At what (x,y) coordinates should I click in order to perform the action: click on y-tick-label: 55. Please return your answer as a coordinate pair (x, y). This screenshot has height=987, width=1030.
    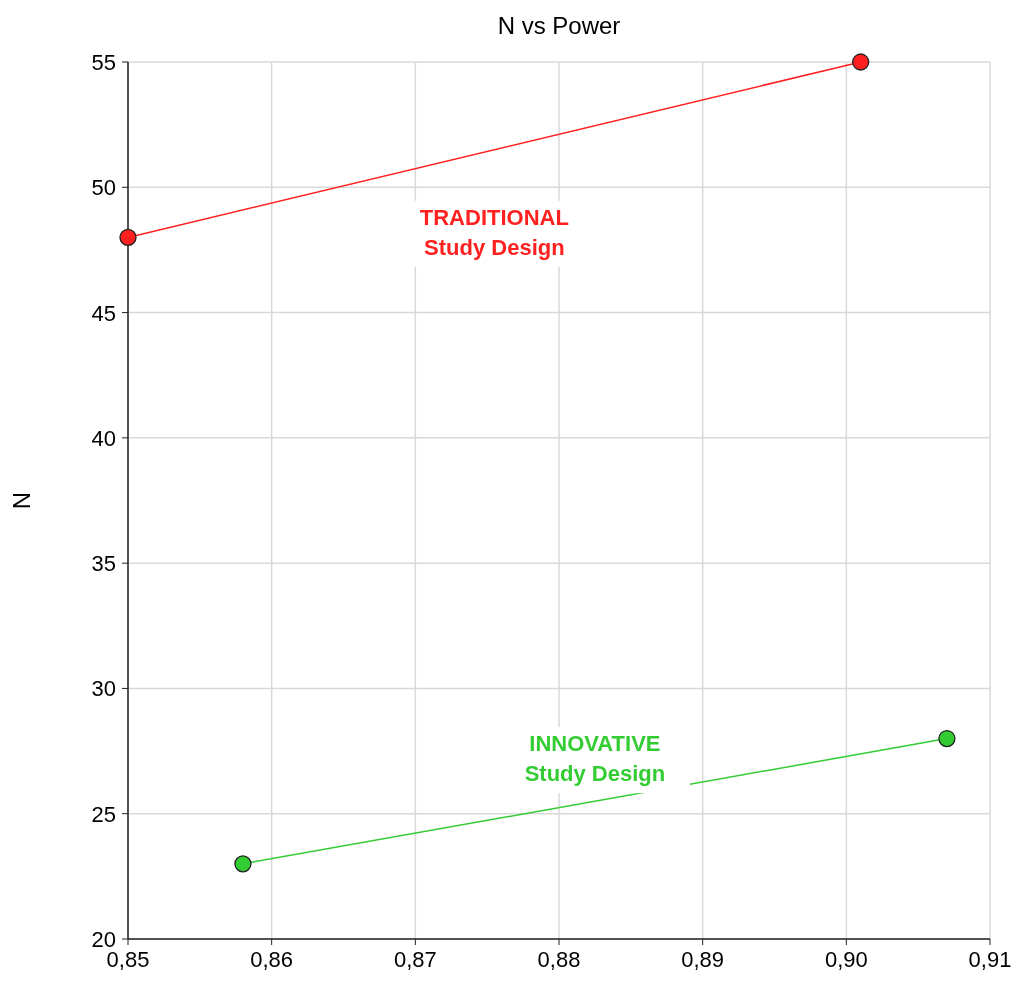
    Looking at the image, I should click on (103, 62).